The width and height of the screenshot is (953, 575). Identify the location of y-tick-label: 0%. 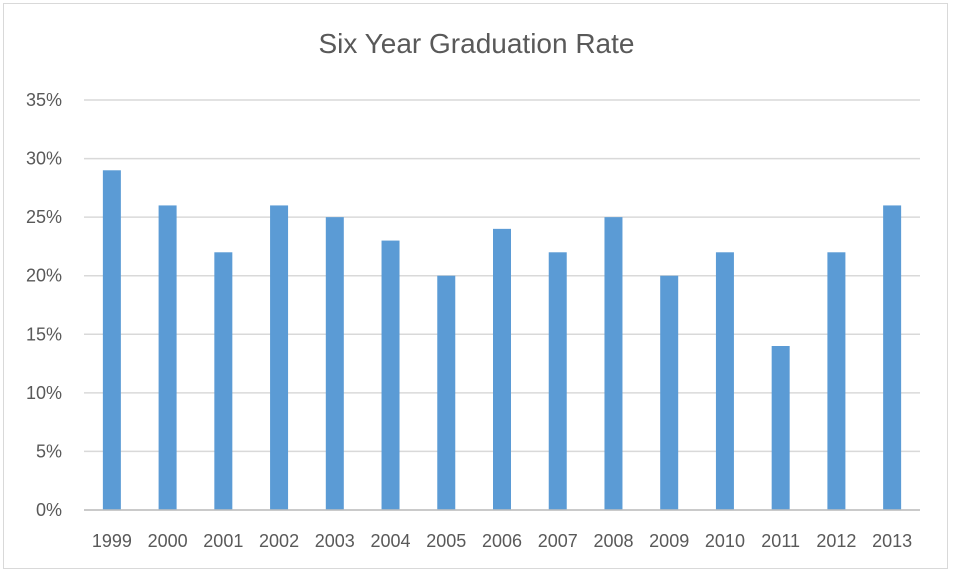
(49, 510).